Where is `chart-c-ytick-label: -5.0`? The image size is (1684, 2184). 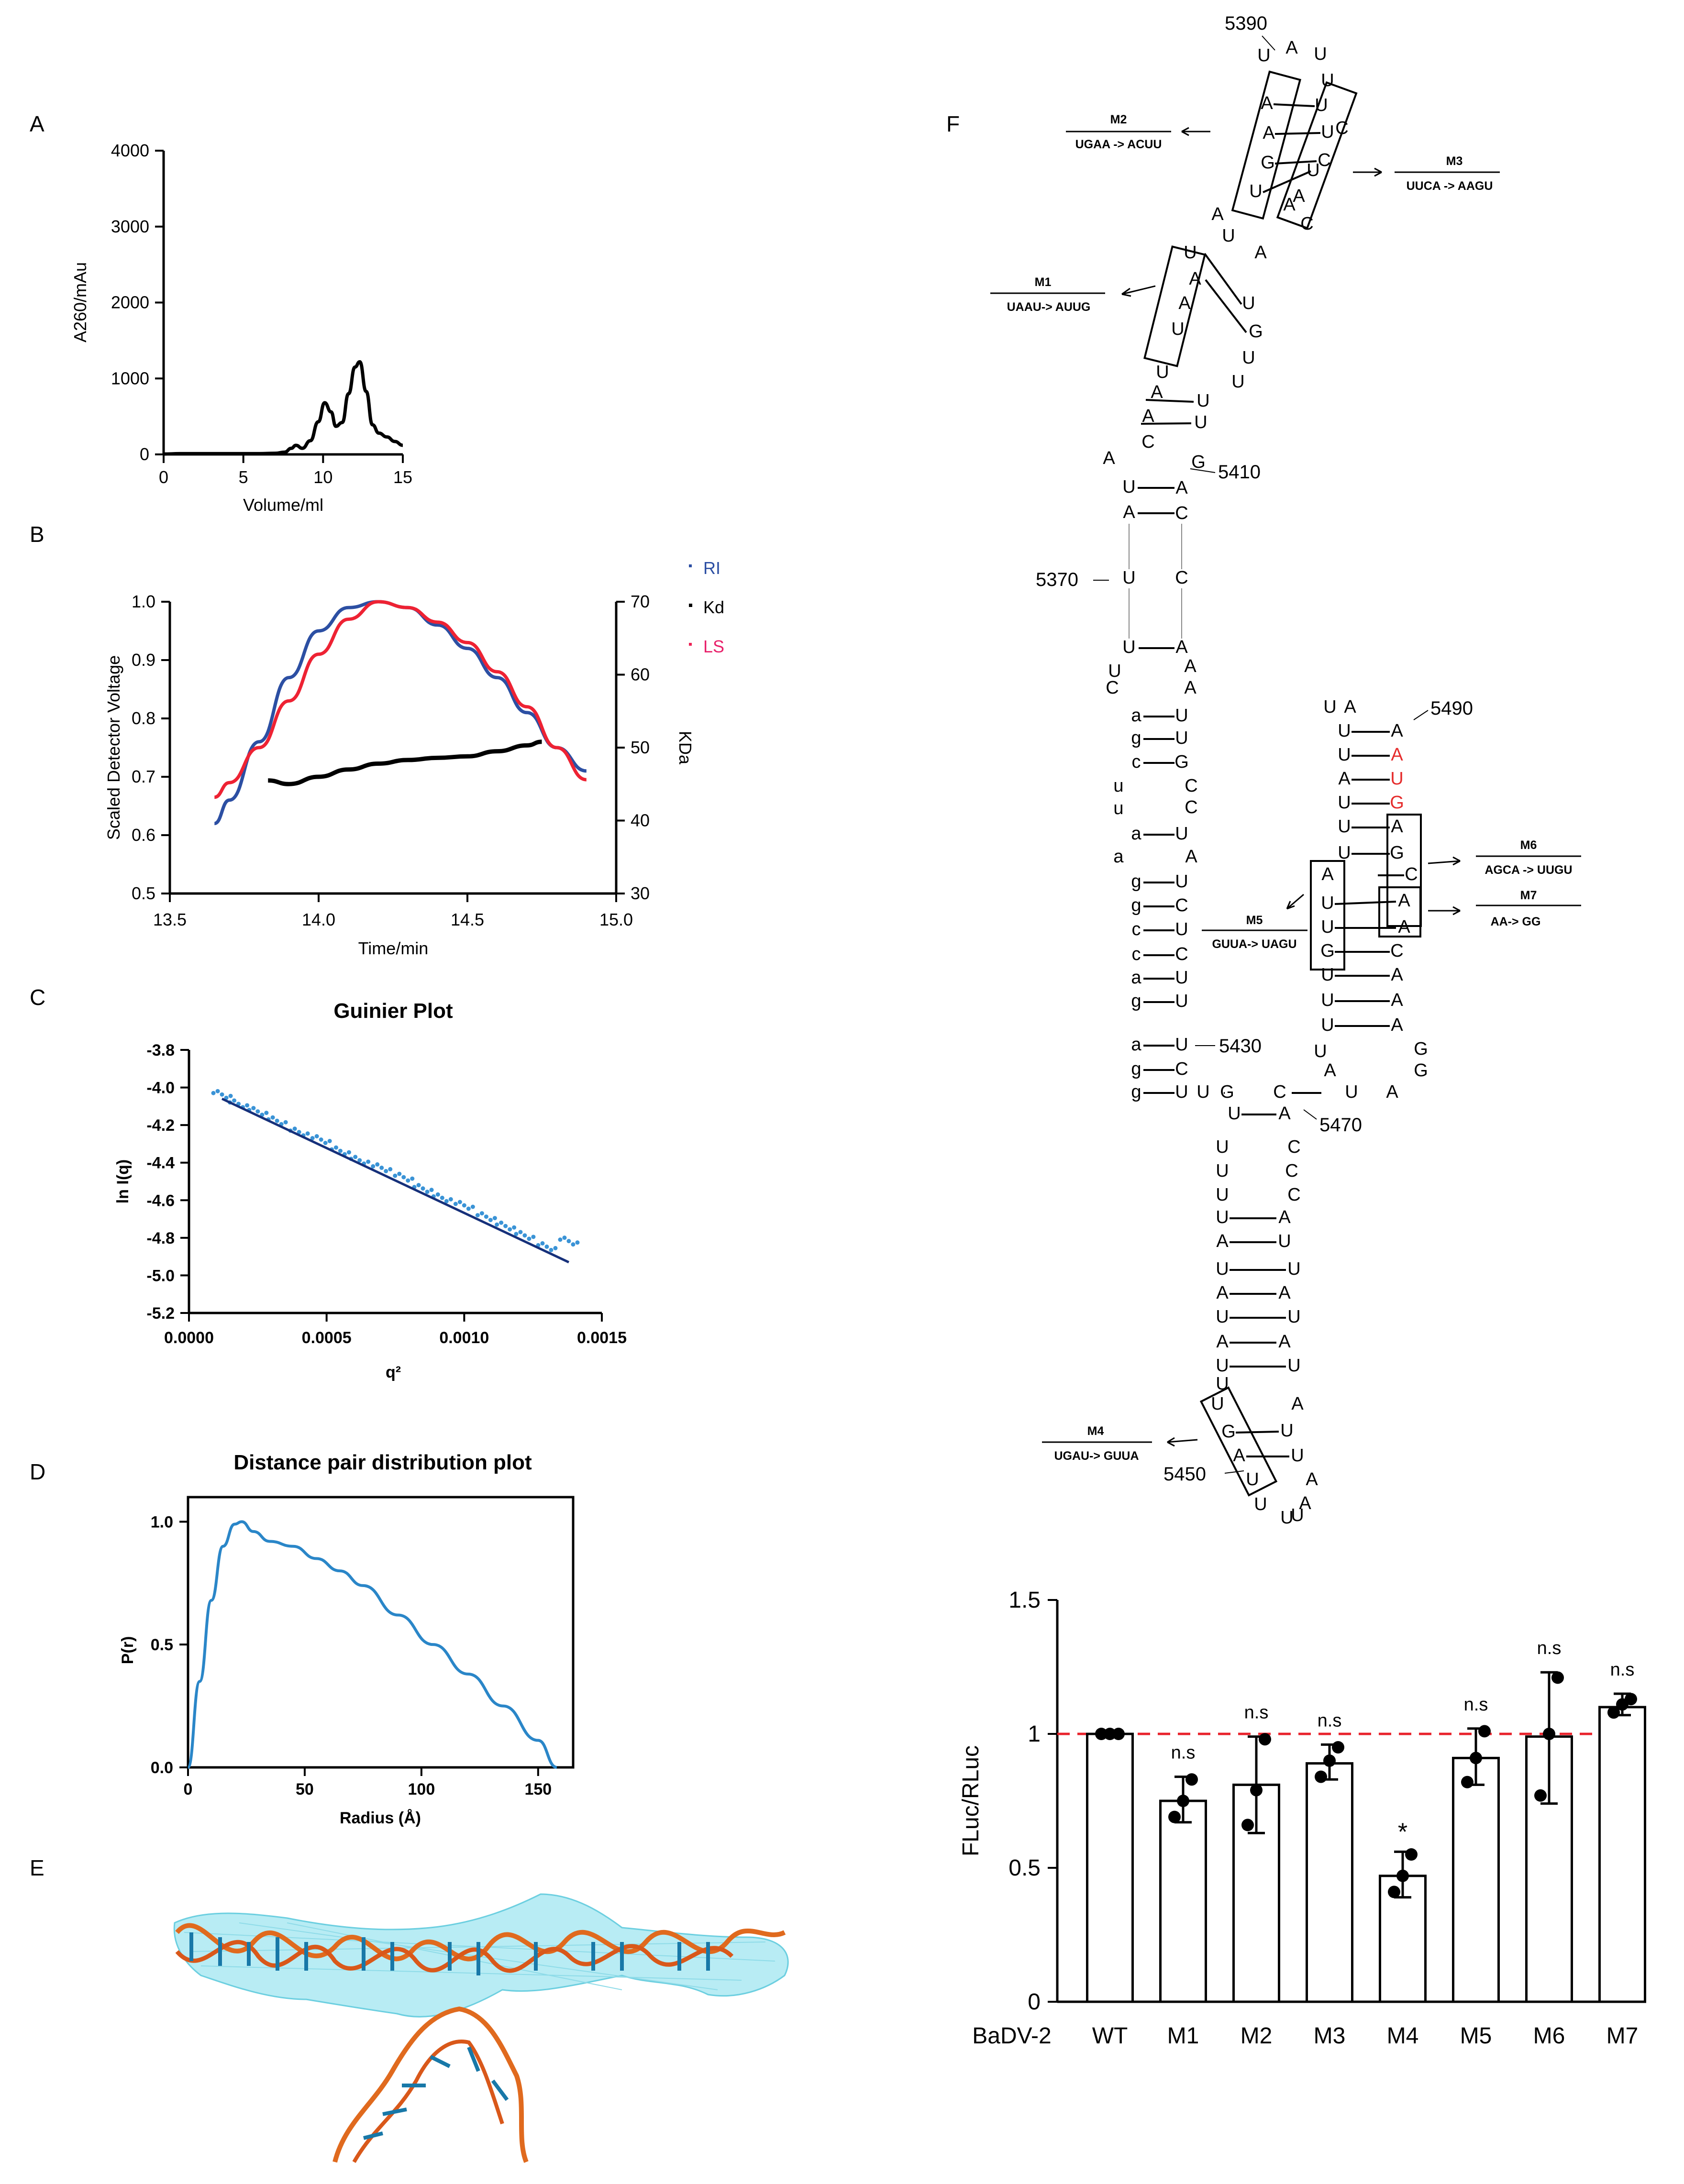
chart-c-ytick-label: -5.0 is located at coordinates (160, 1276).